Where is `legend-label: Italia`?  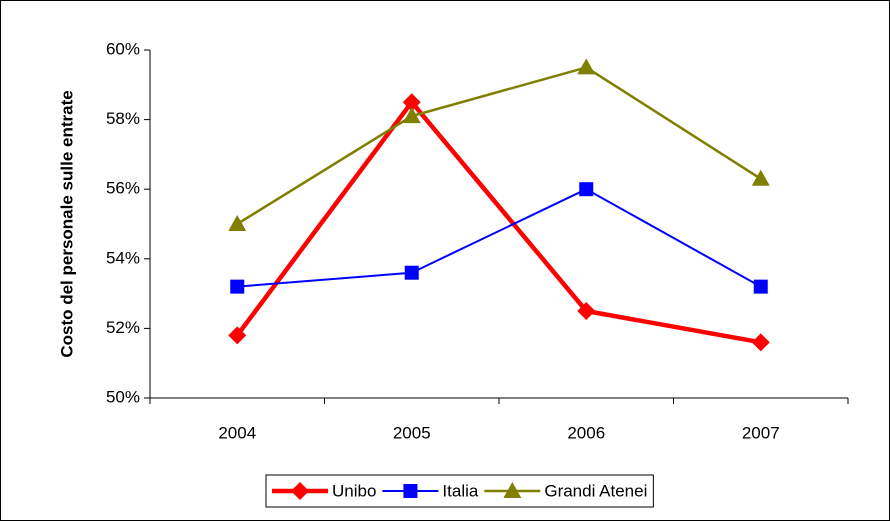 legend-label: Italia is located at coordinates (460, 490).